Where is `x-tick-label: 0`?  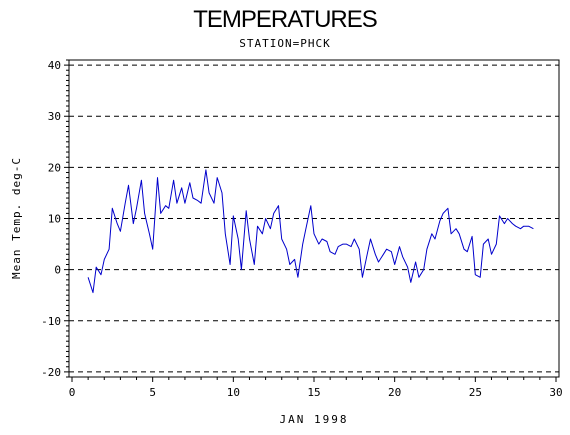 x-tick-label: 0 is located at coordinates (72, 392).